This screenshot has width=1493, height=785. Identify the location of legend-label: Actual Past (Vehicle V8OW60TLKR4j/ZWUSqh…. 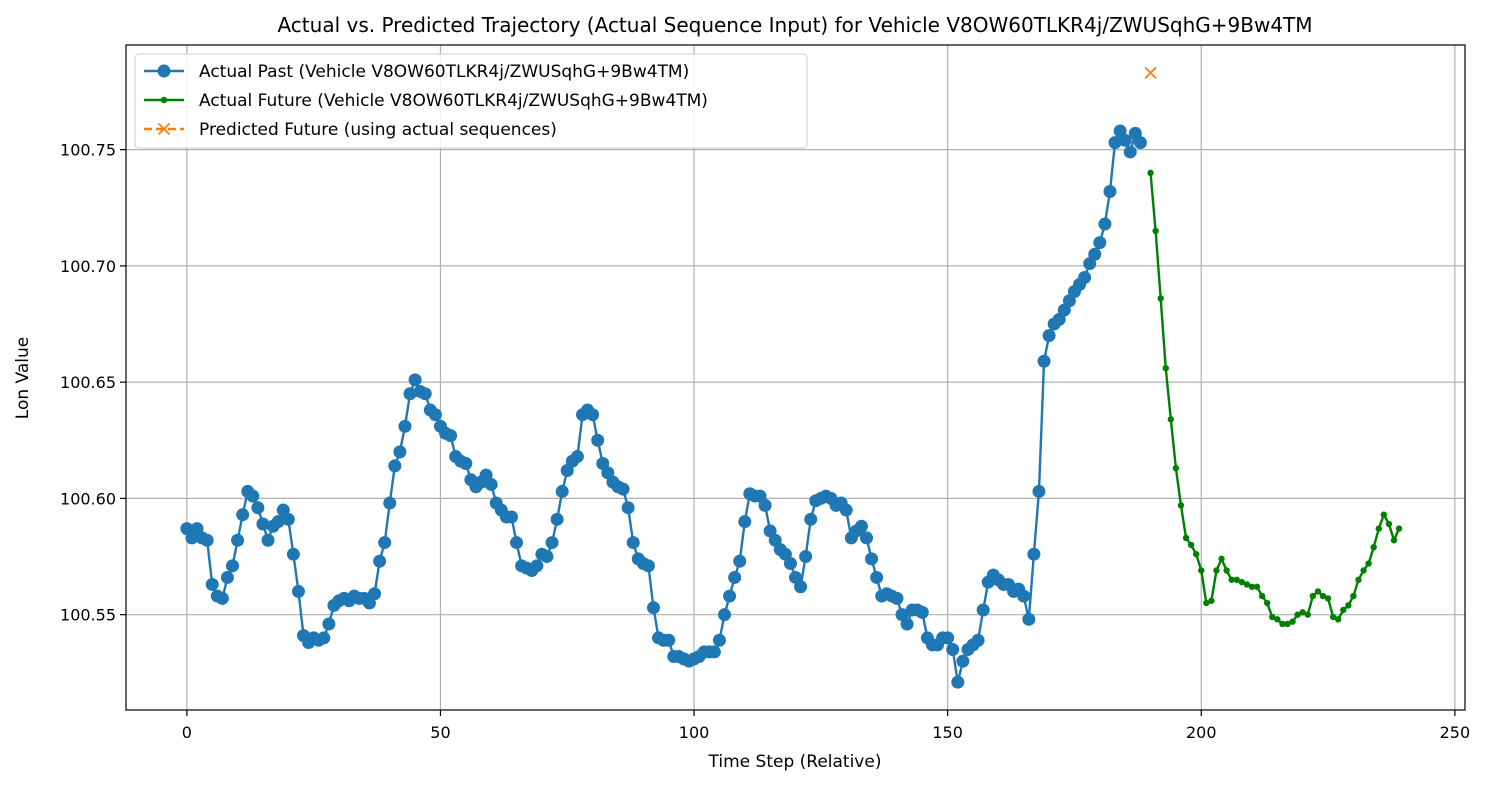
(444, 72).